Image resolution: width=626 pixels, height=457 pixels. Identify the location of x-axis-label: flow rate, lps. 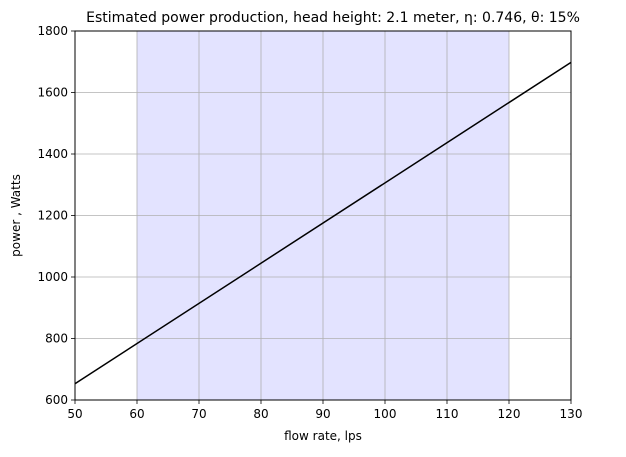
(323, 436).